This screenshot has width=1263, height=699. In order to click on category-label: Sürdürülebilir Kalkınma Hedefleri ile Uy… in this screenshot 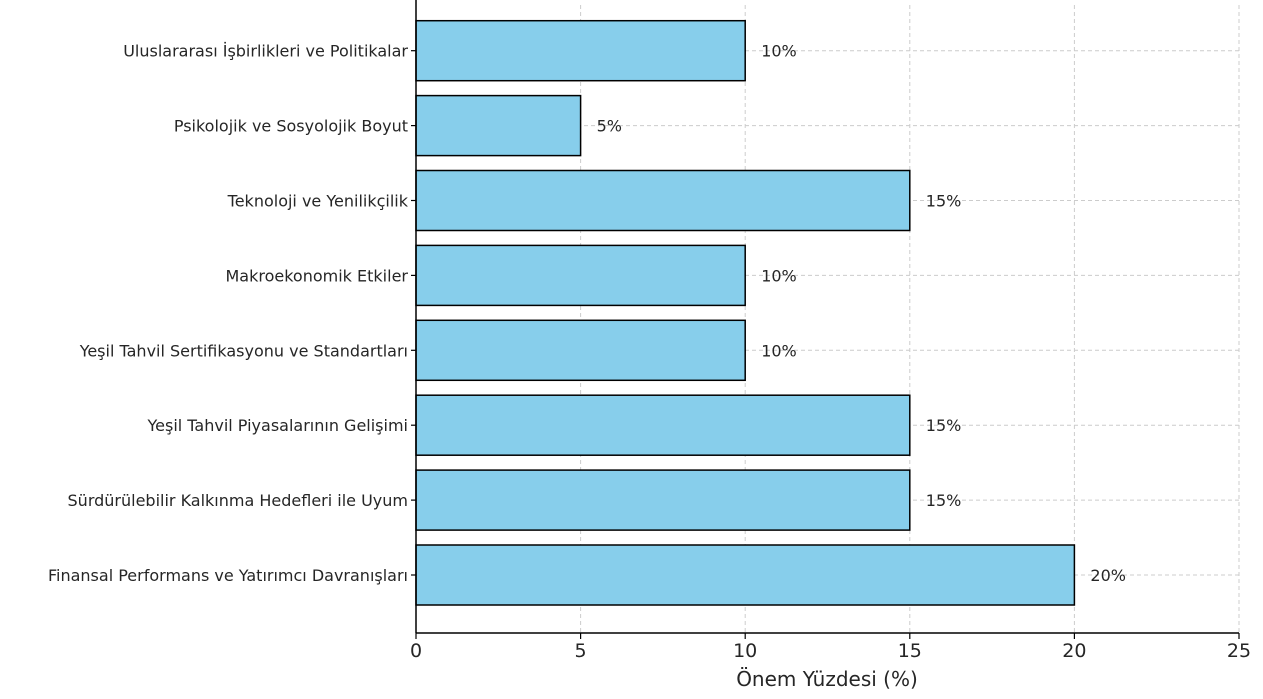, I will do `click(238, 500)`.